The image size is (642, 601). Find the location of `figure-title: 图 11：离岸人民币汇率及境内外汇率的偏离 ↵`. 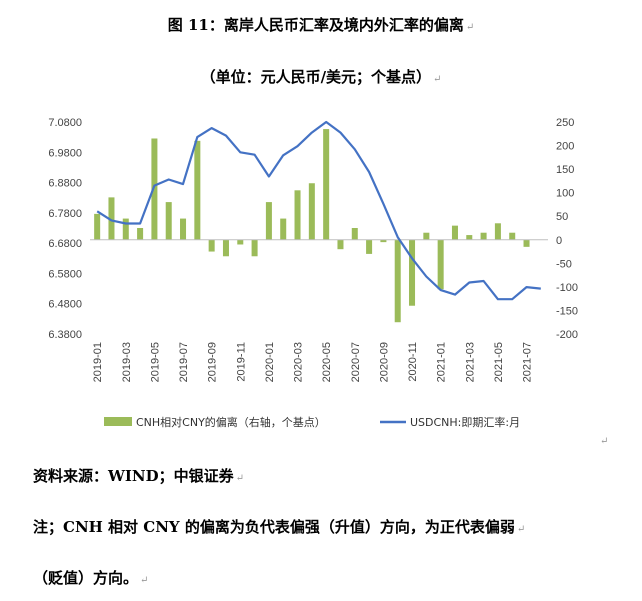

figure-title: 图 11：离岸人民币汇率及境内外汇率的偏离 ↵ is located at coordinates (321, 24).